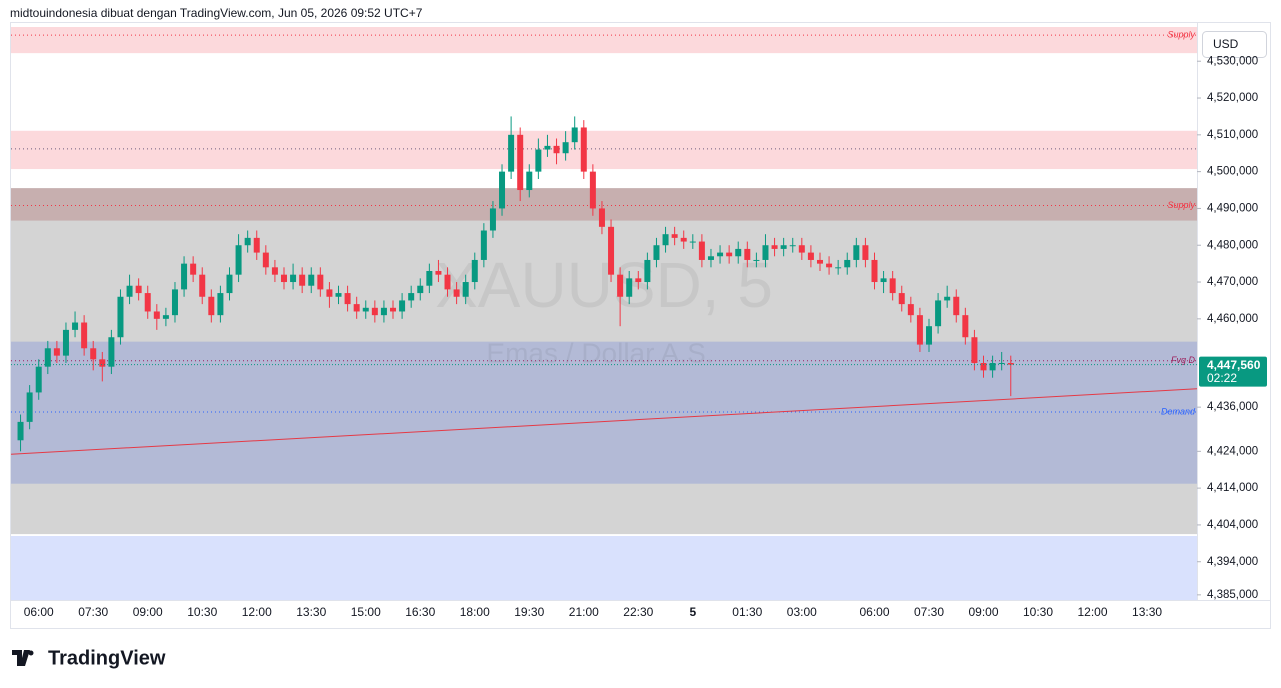 The height and width of the screenshot is (688, 1281). I want to click on countdown-label: 02:22, so click(1222, 378).